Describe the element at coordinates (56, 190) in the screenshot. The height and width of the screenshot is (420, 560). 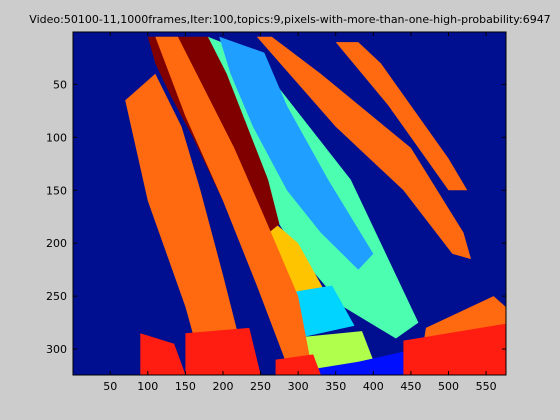
I see `y-tick-label: 150` at that location.